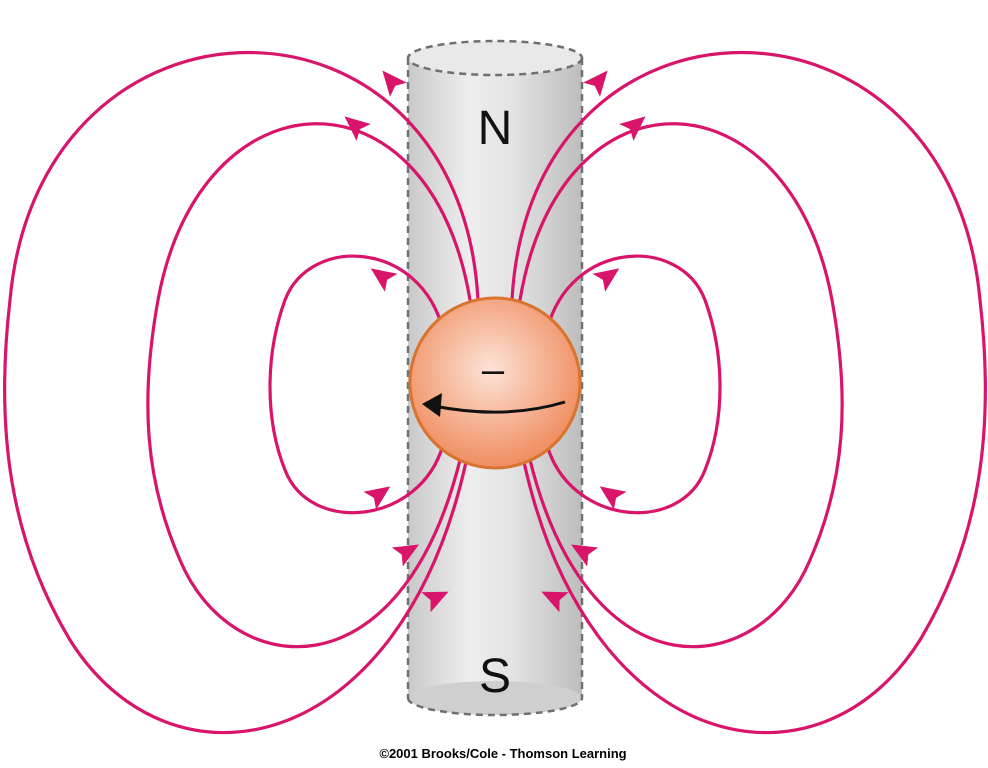  What do you see at coordinates (502, 753) in the screenshot?
I see `copyright-credit: ©2001 Brooks/Cole - Thomson Learning` at bounding box center [502, 753].